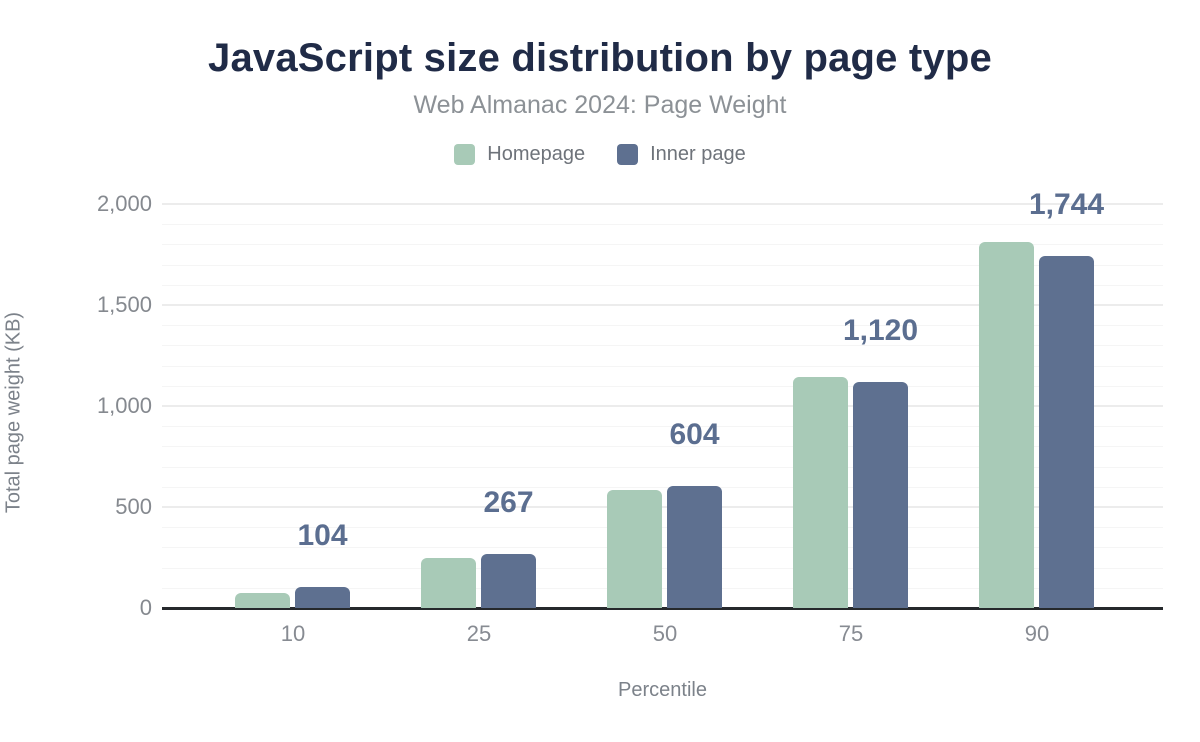 The height and width of the screenshot is (742, 1200). What do you see at coordinates (124, 405) in the screenshot?
I see `y-tick-label: 1,000` at bounding box center [124, 405].